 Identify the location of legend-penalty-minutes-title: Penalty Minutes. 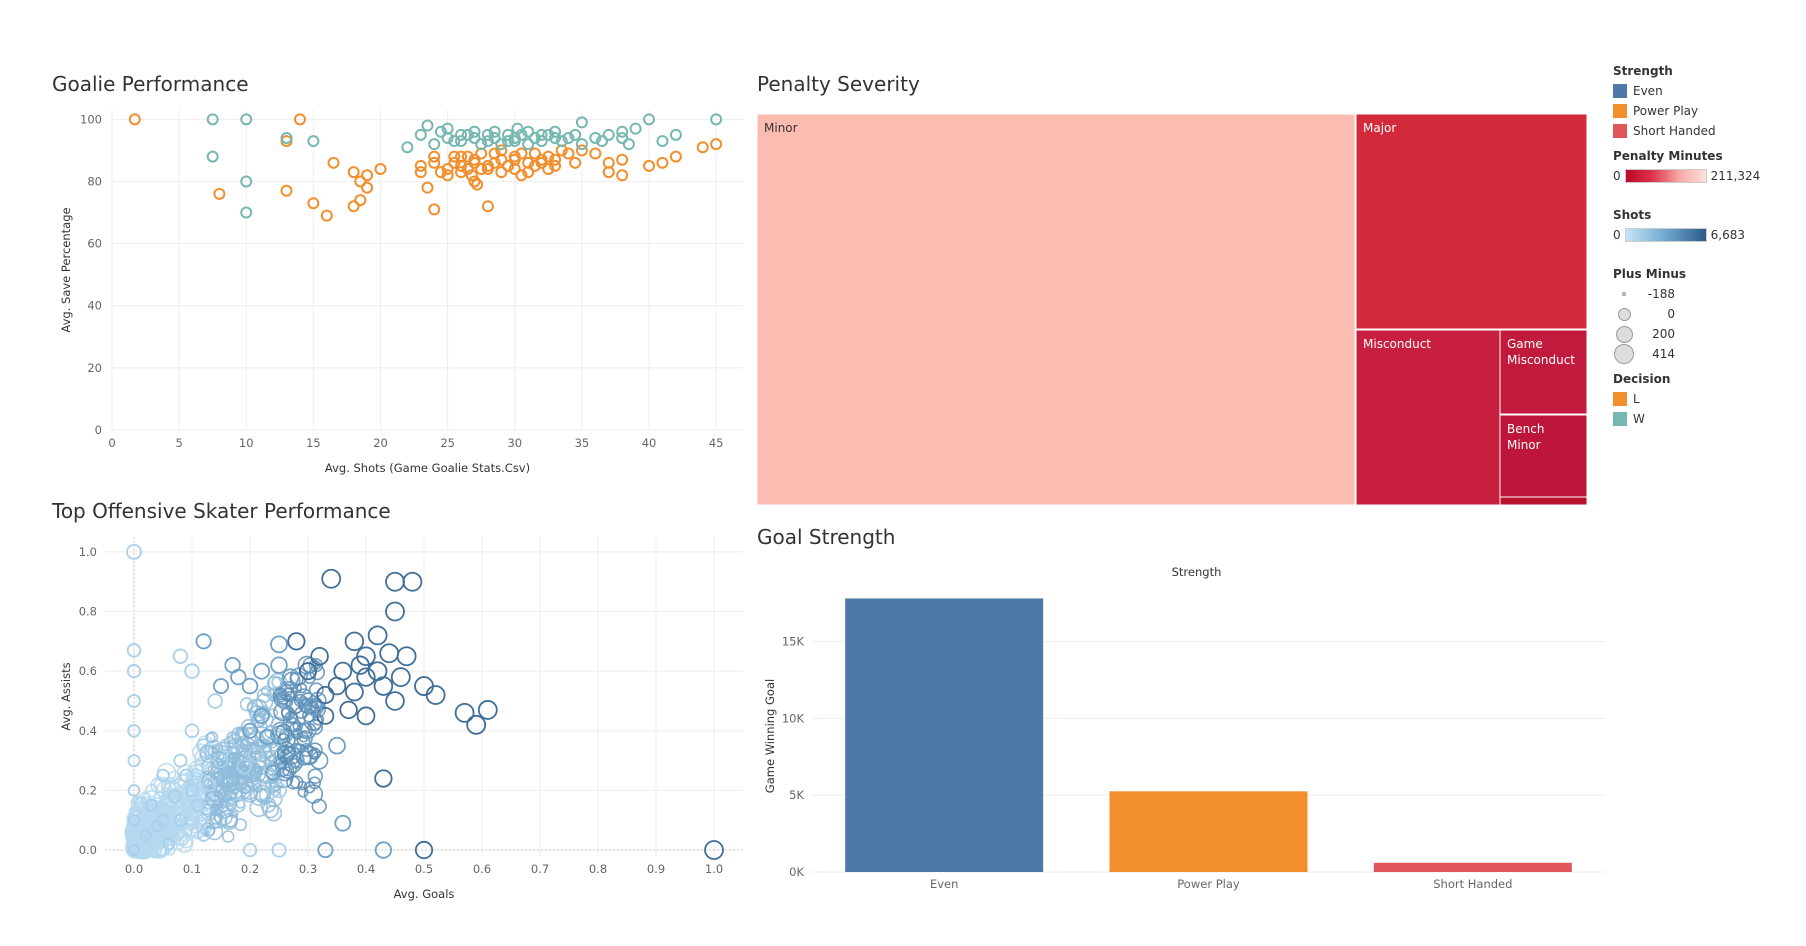
(1668, 156).